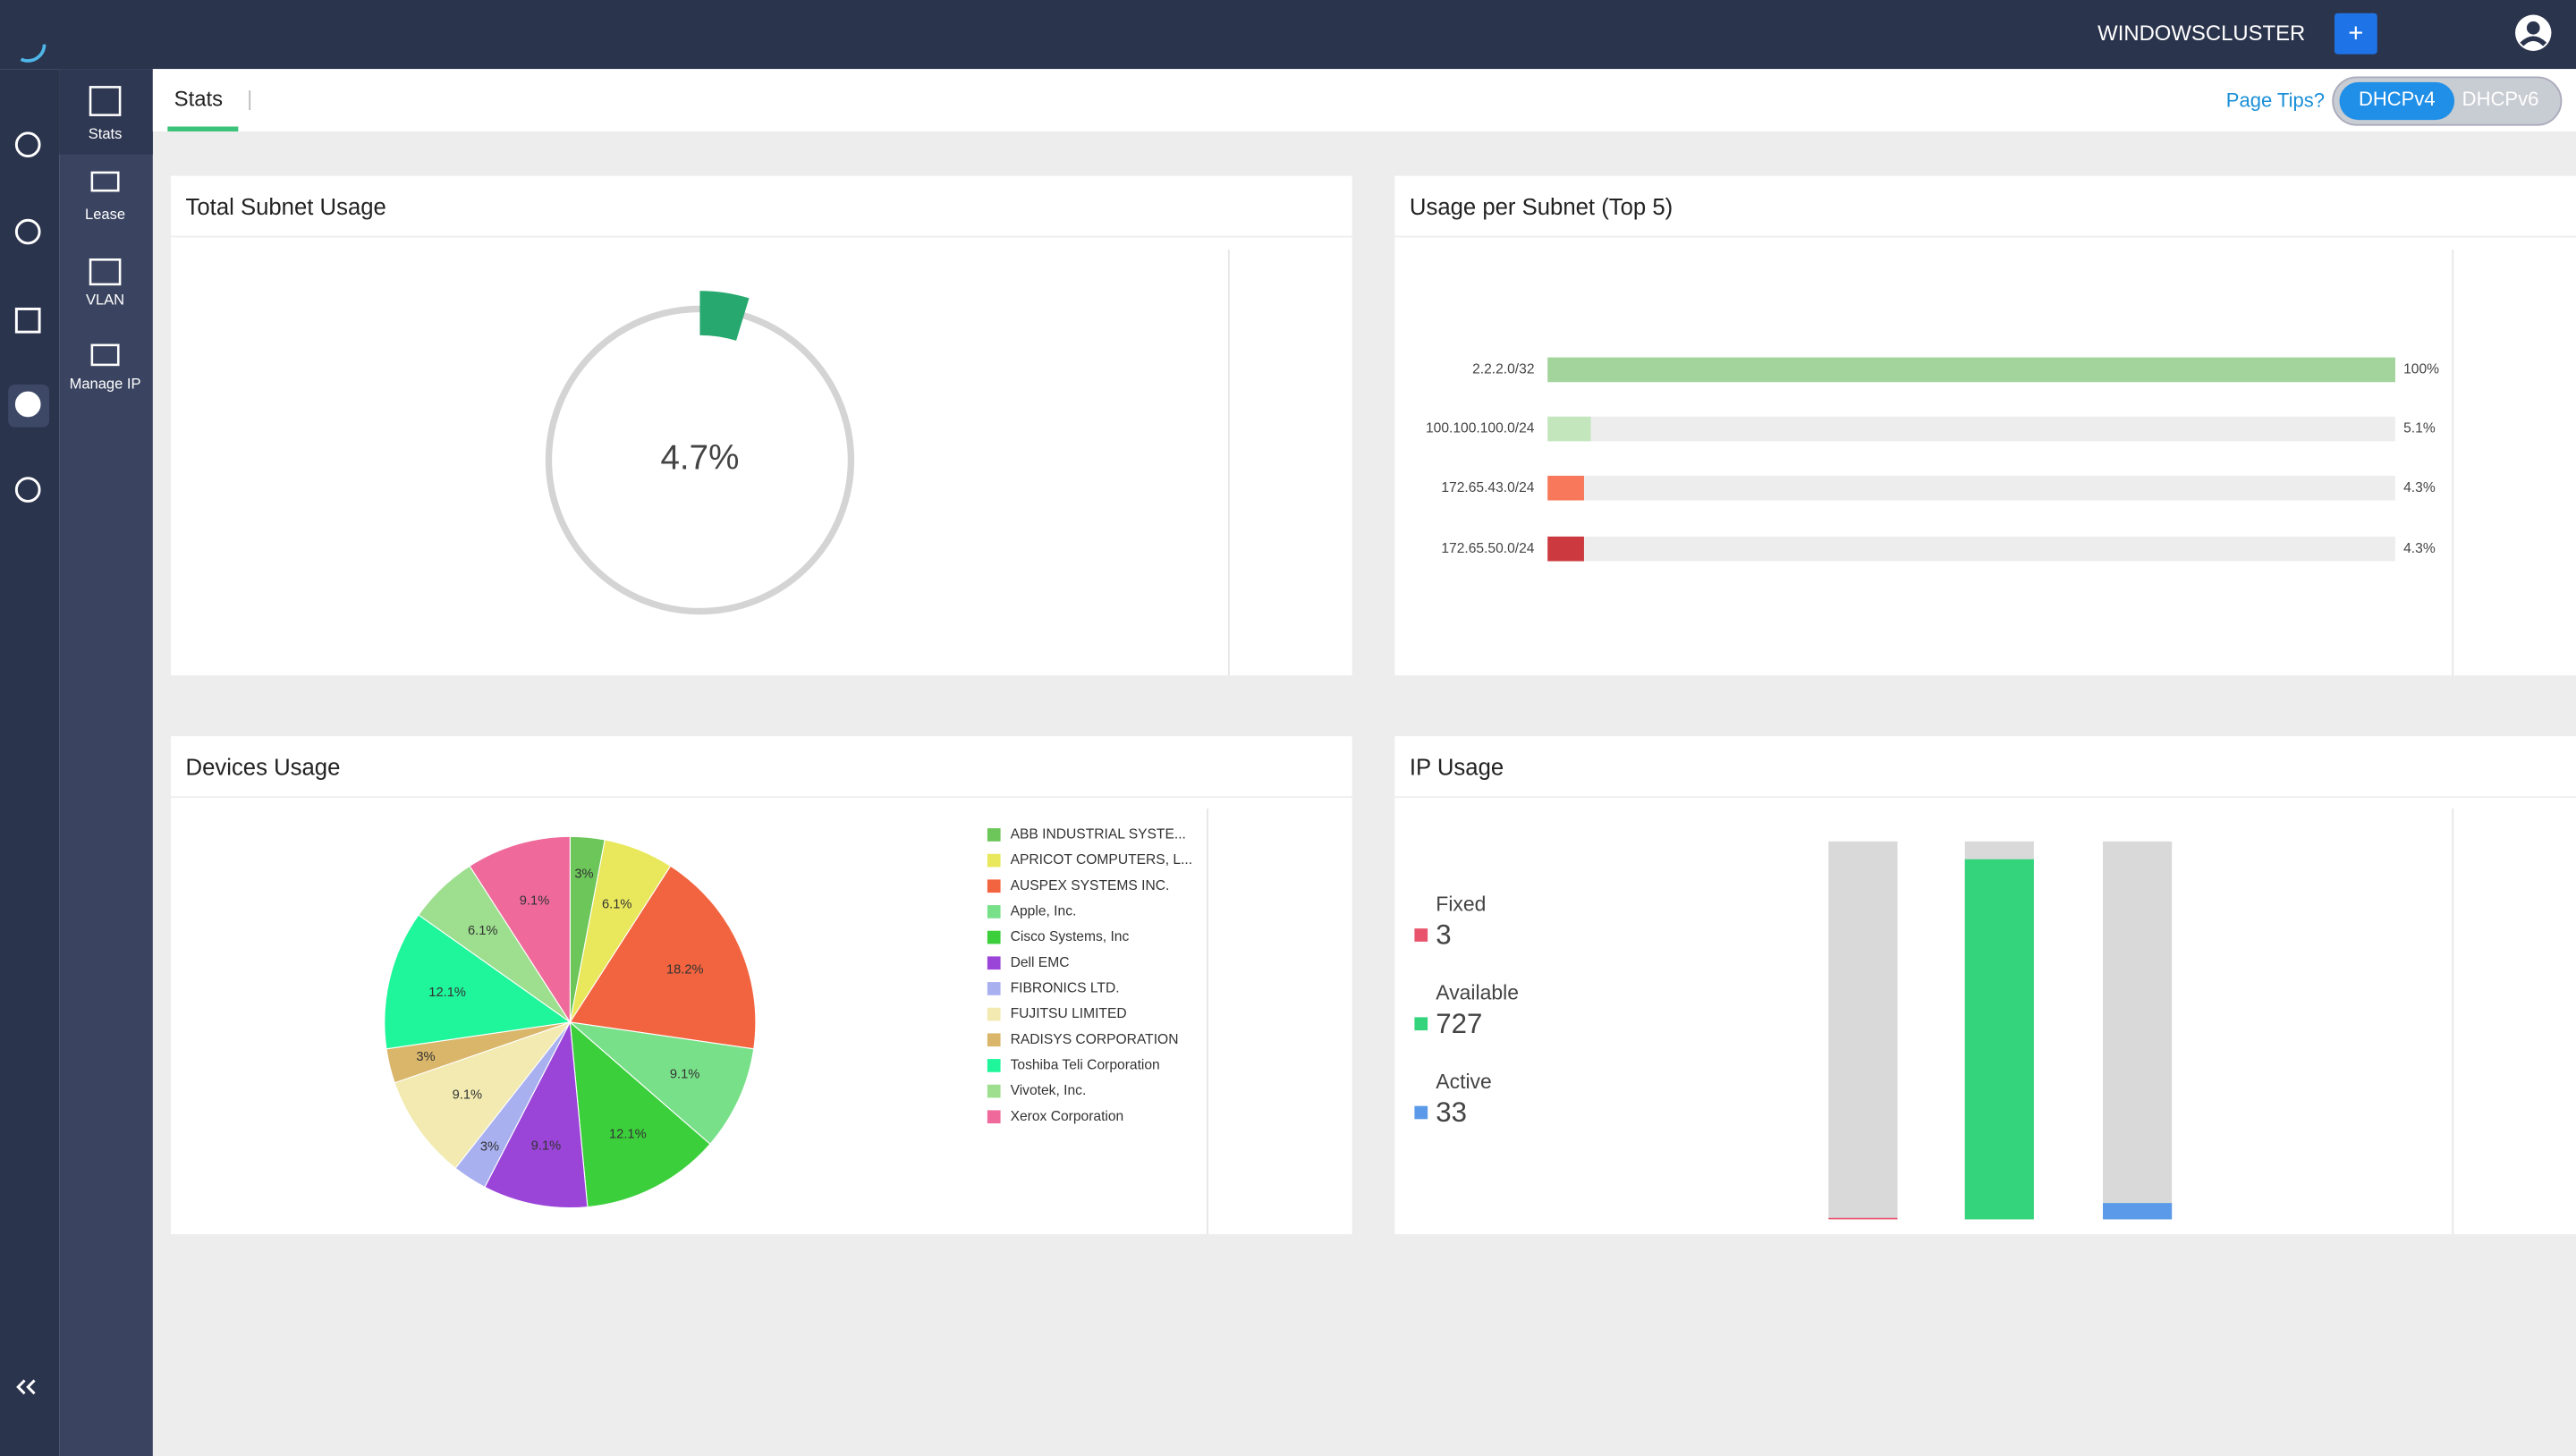 The image size is (2576, 1456). Describe the element at coordinates (685, 969) in the screenshot. I see `pie-label: 18.2%` at that location.